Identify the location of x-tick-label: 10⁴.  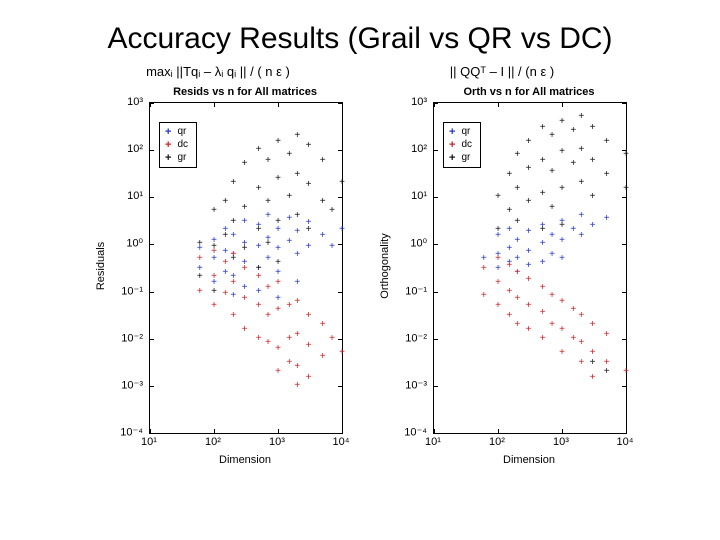
(341, 442).